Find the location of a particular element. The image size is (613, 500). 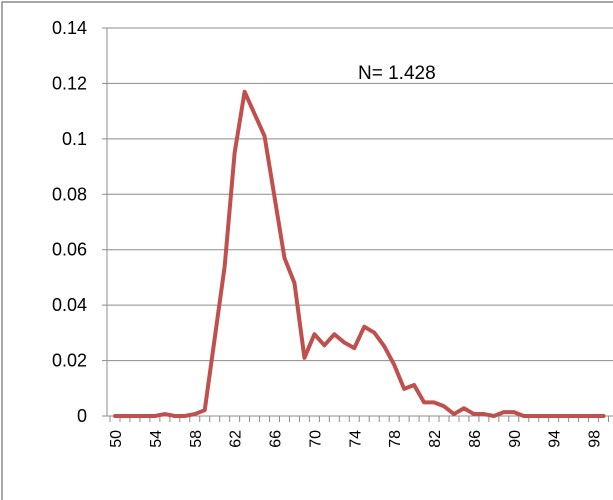

x-tick-label: 58 is located at coordinates (196, 439).